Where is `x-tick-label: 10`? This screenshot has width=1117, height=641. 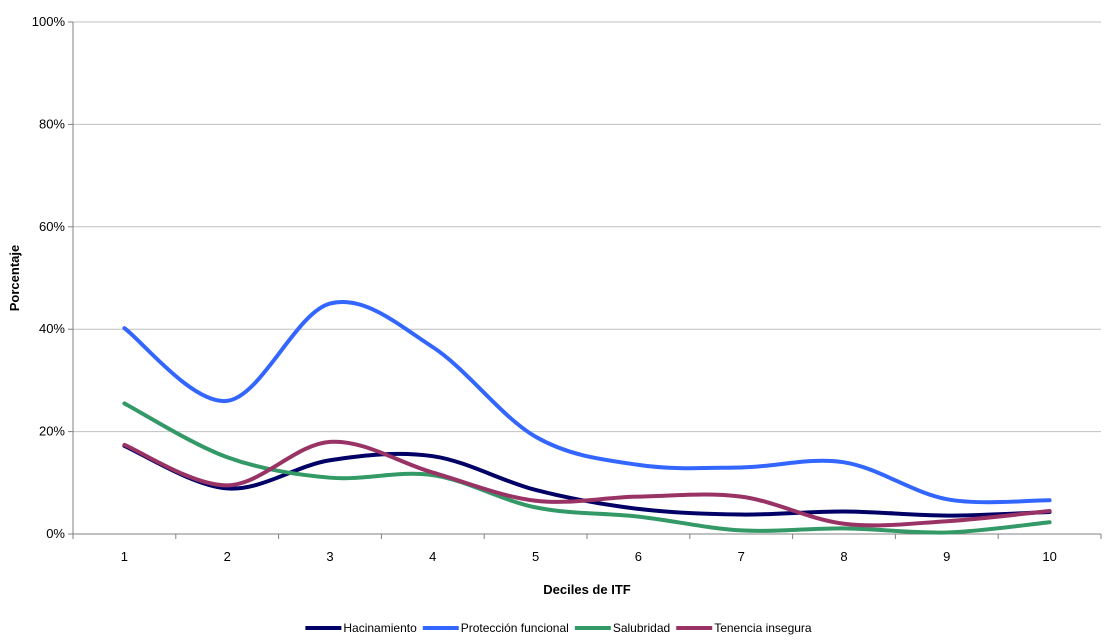 x-tick-label: 10 is located at coordinates (1049, 556).